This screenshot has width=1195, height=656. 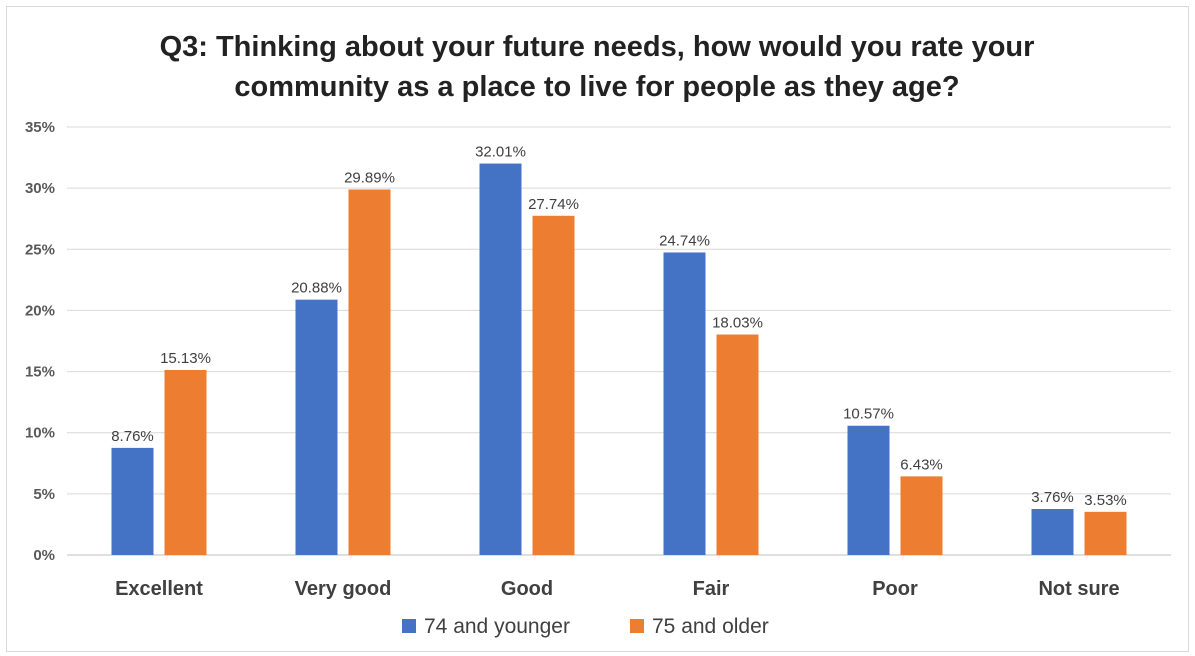 I want to click on data-label: 29.89%, so click(x=369, y=177).